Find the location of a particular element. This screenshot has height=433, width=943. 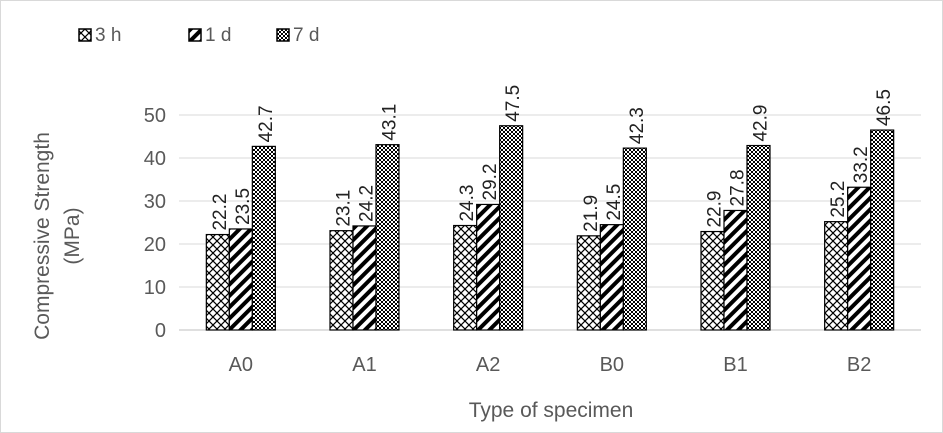

data-label-B1-1d: 27.8 is located at coordinates (738, 187).